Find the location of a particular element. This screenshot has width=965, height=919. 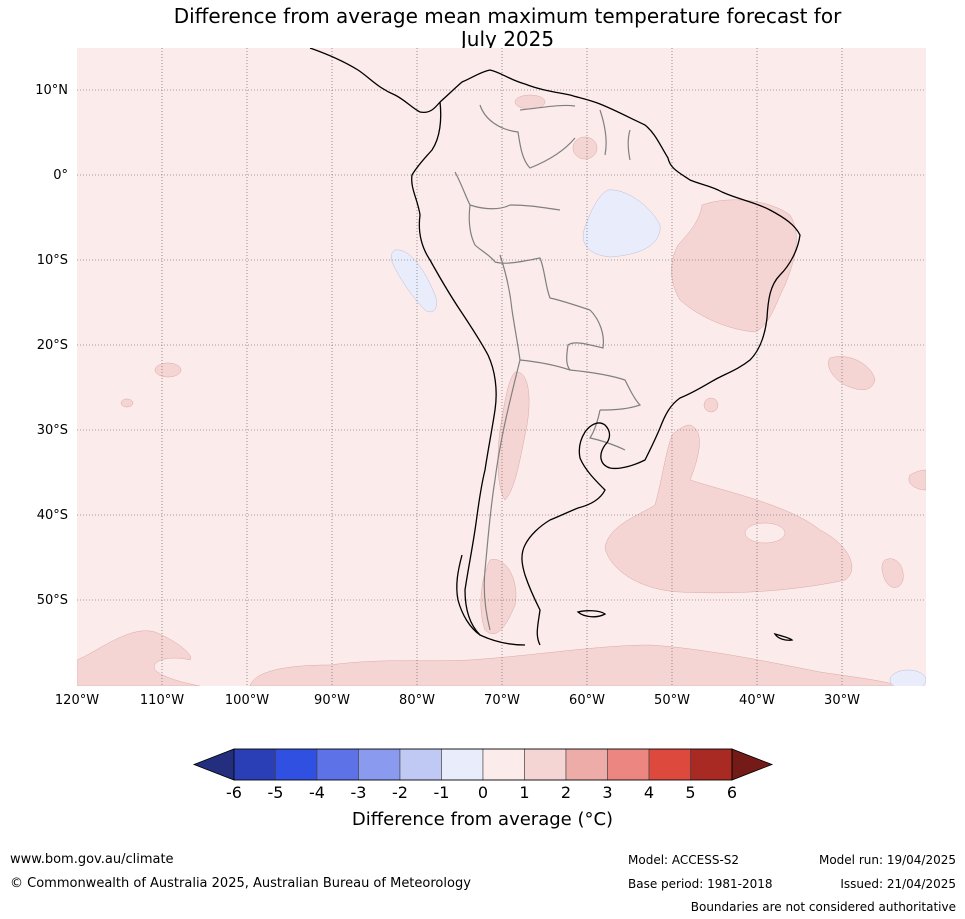

colorbar-tick-label: 0 is located at coordinates (483, 792).